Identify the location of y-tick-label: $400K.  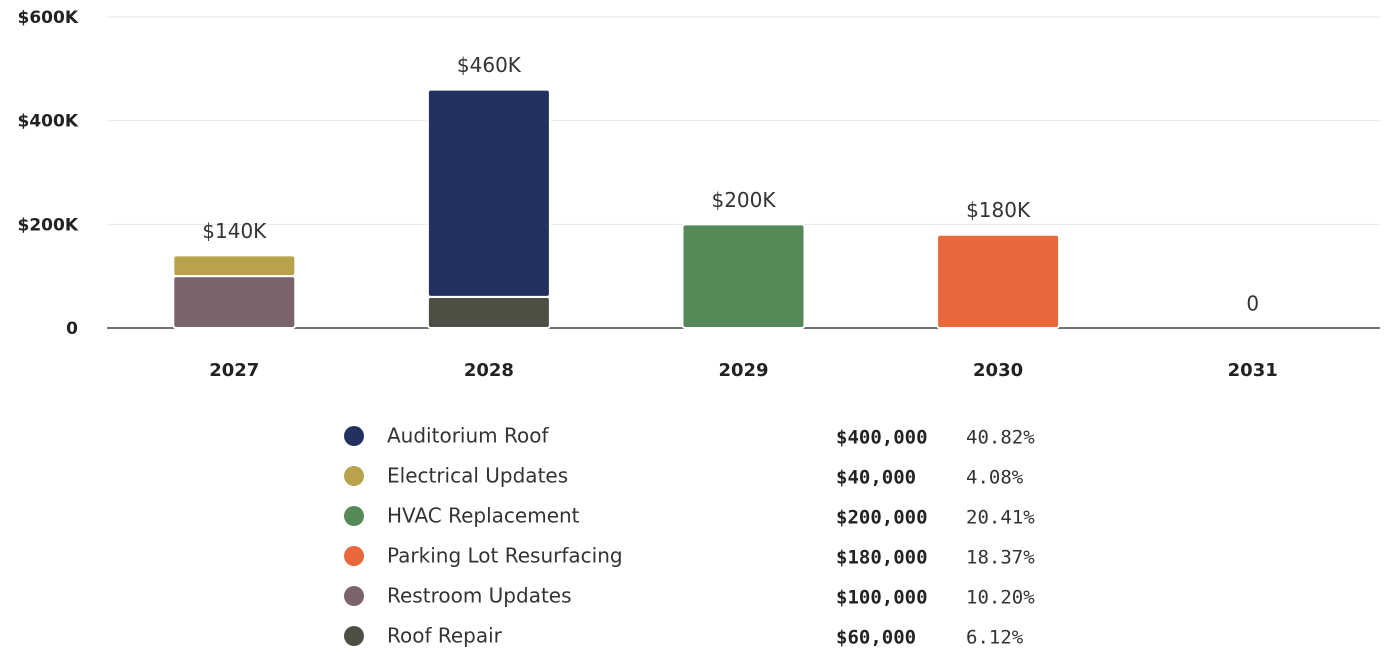
(48, 122).